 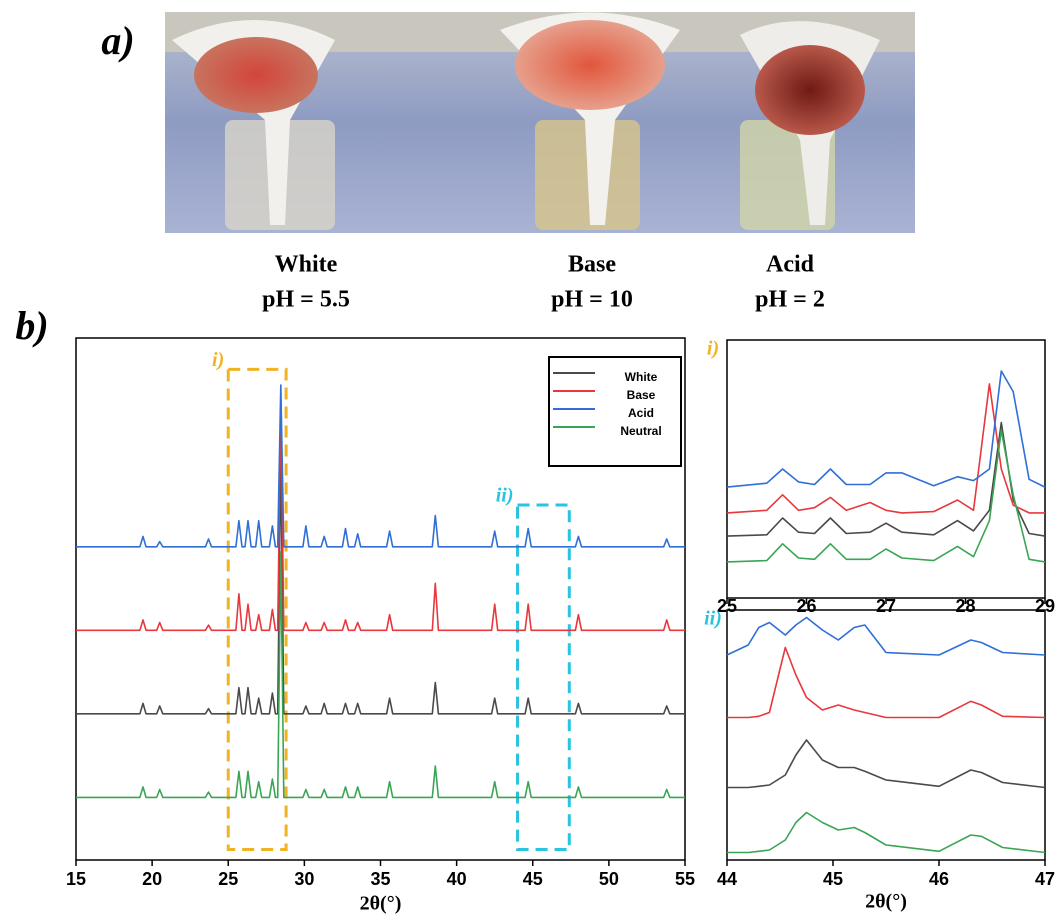 I want to click on sample-name: Base, so click(x=592, y=265).